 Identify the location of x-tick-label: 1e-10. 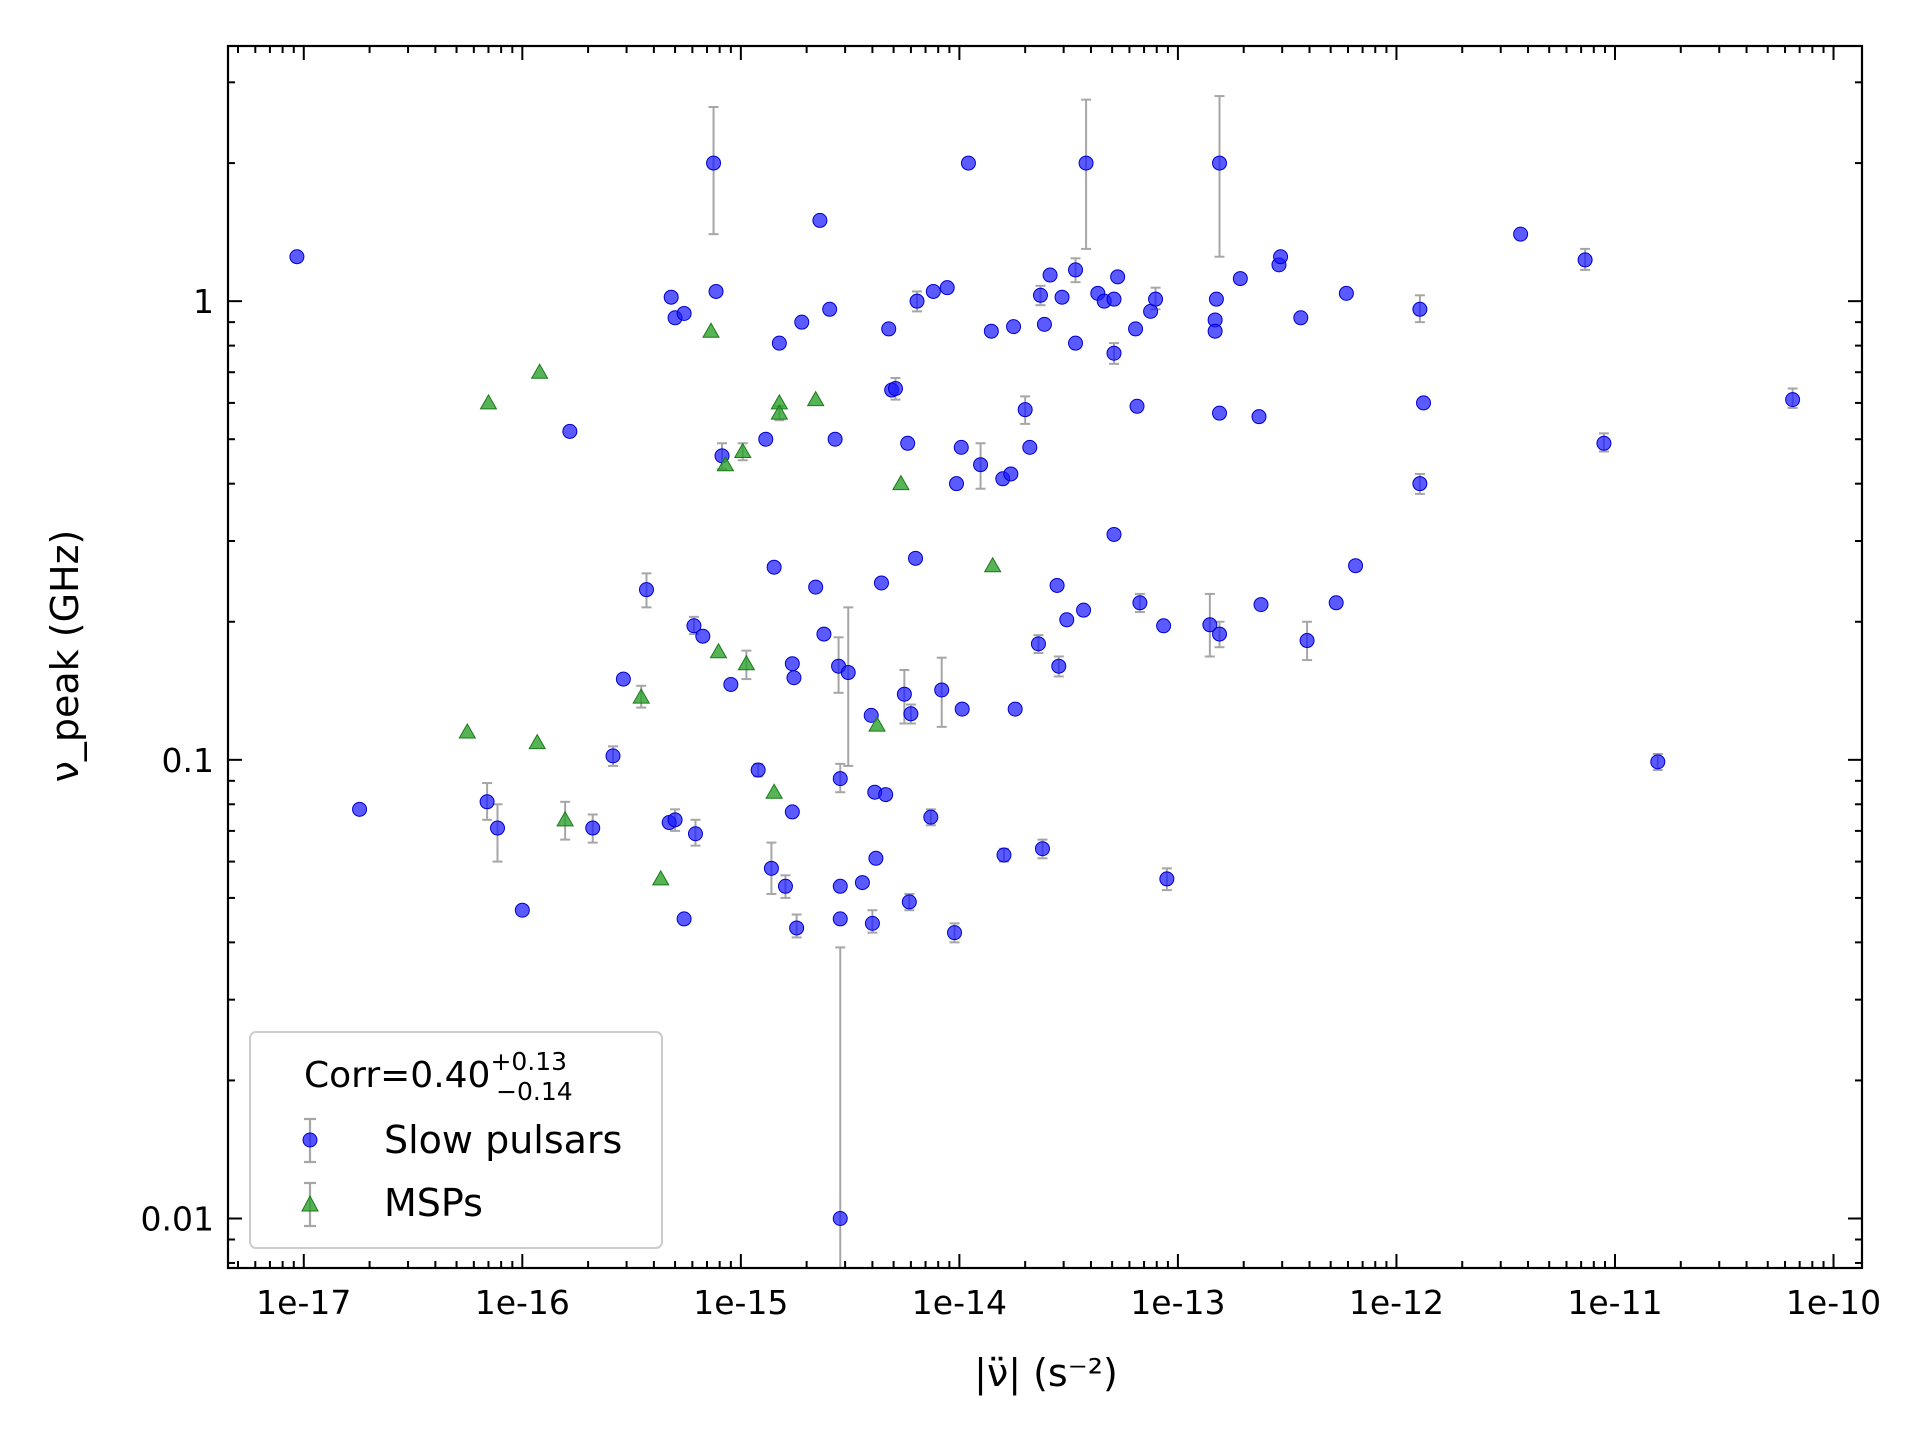
(1833, 1302).